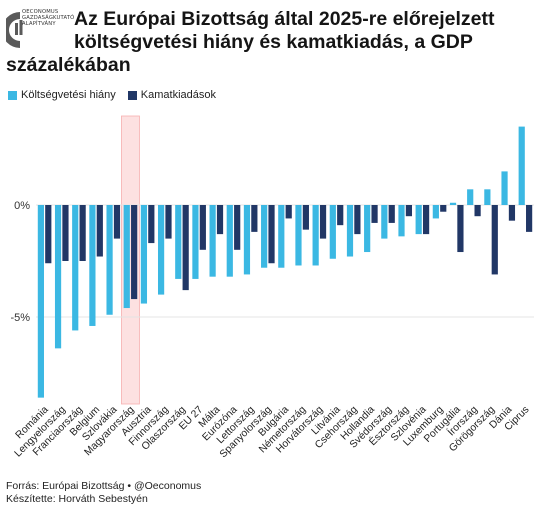 The image size is (552, 513). I want to click on logo-text: OECONOMUS GAZDASÁGKUTATÓ ALAPÍTVÁNY, so click(48, 18).